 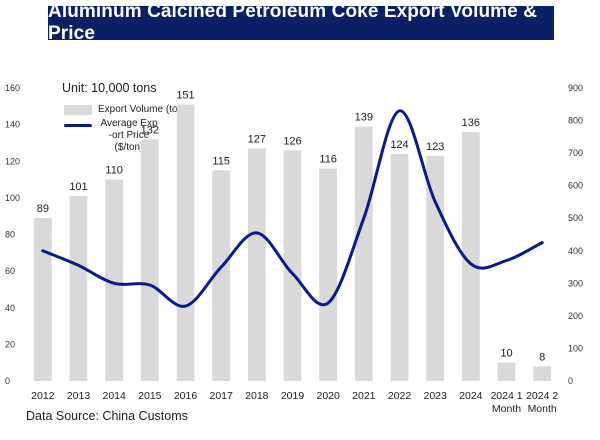 I want to click on bar-value-label-11: 123, so click(x=435, y=147).